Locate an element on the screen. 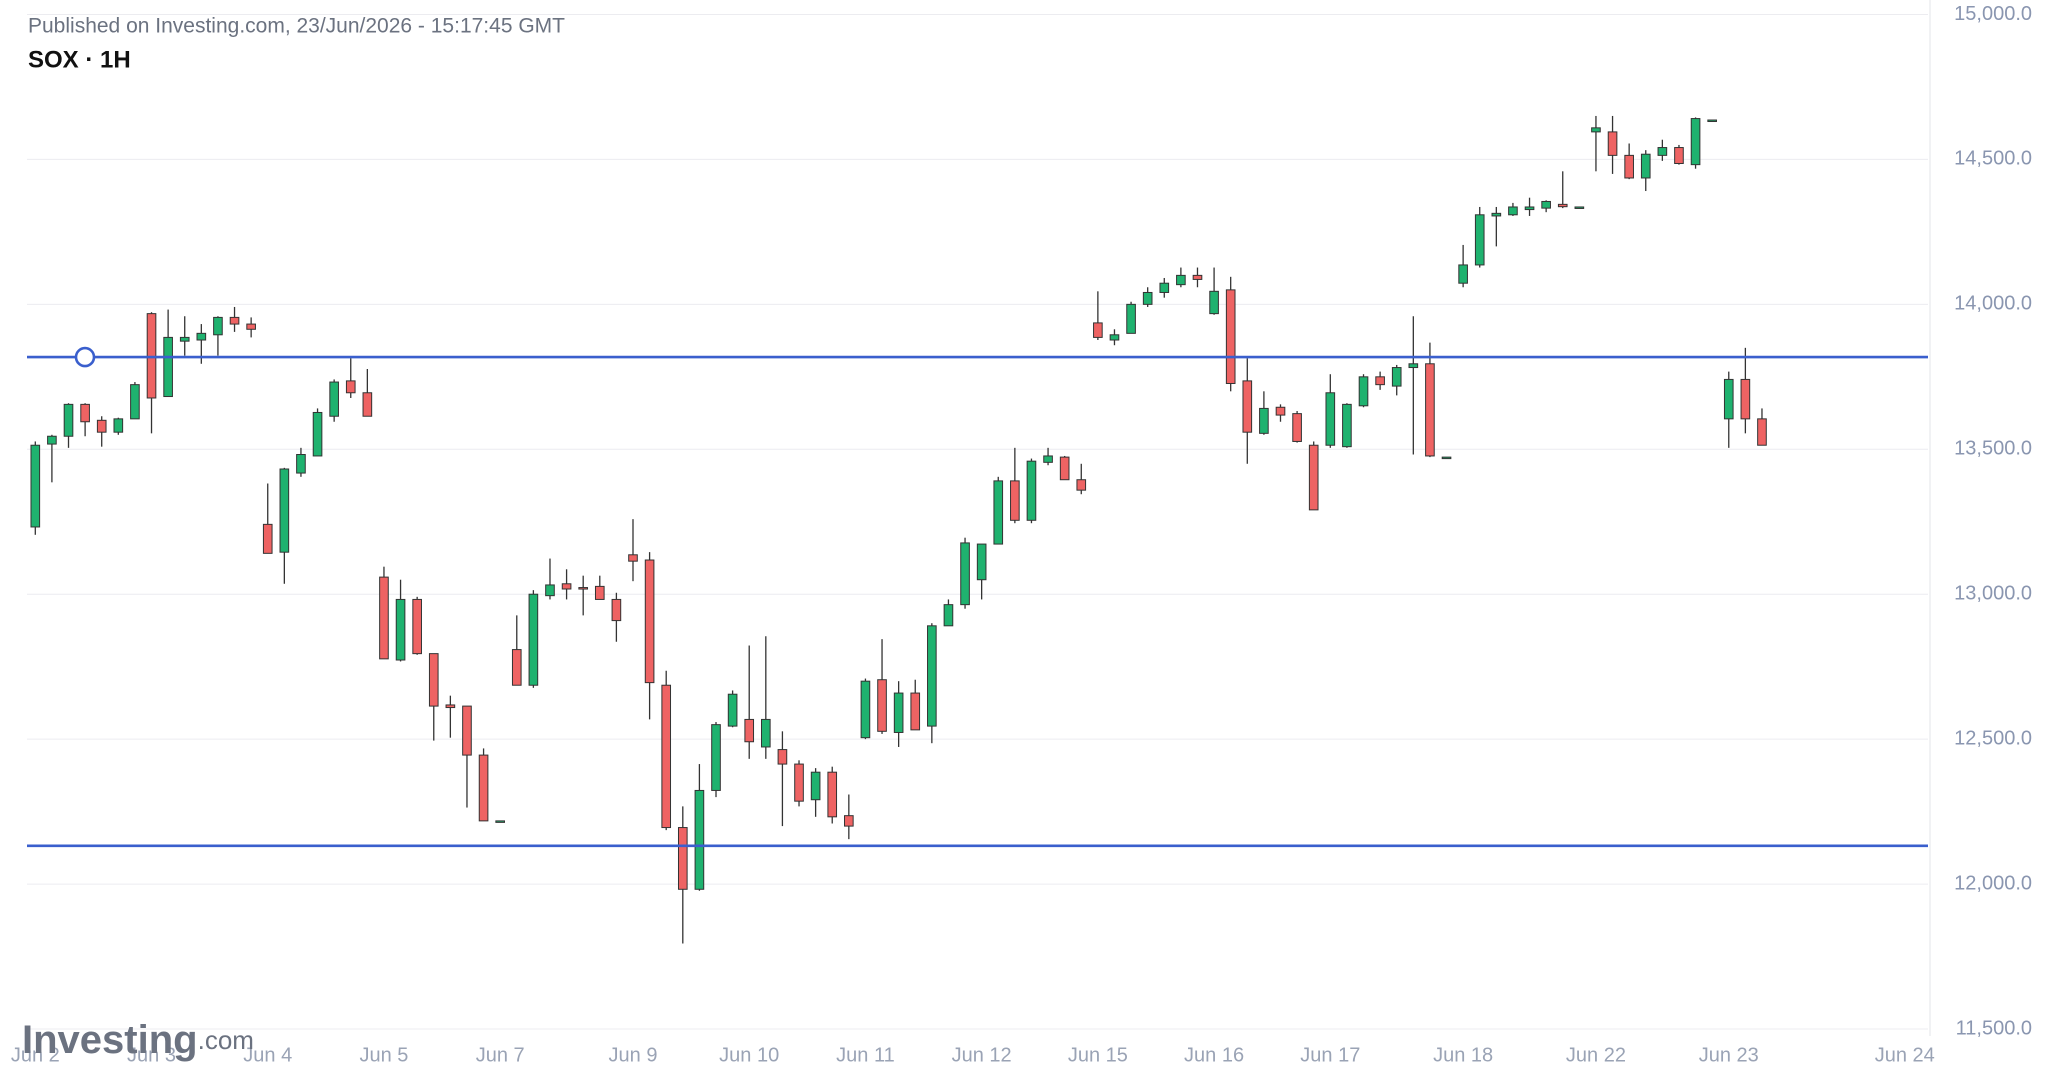 The image size is (2048, 1076). x-tick-label: Jun 5 is located at coordinates (383, 1055).